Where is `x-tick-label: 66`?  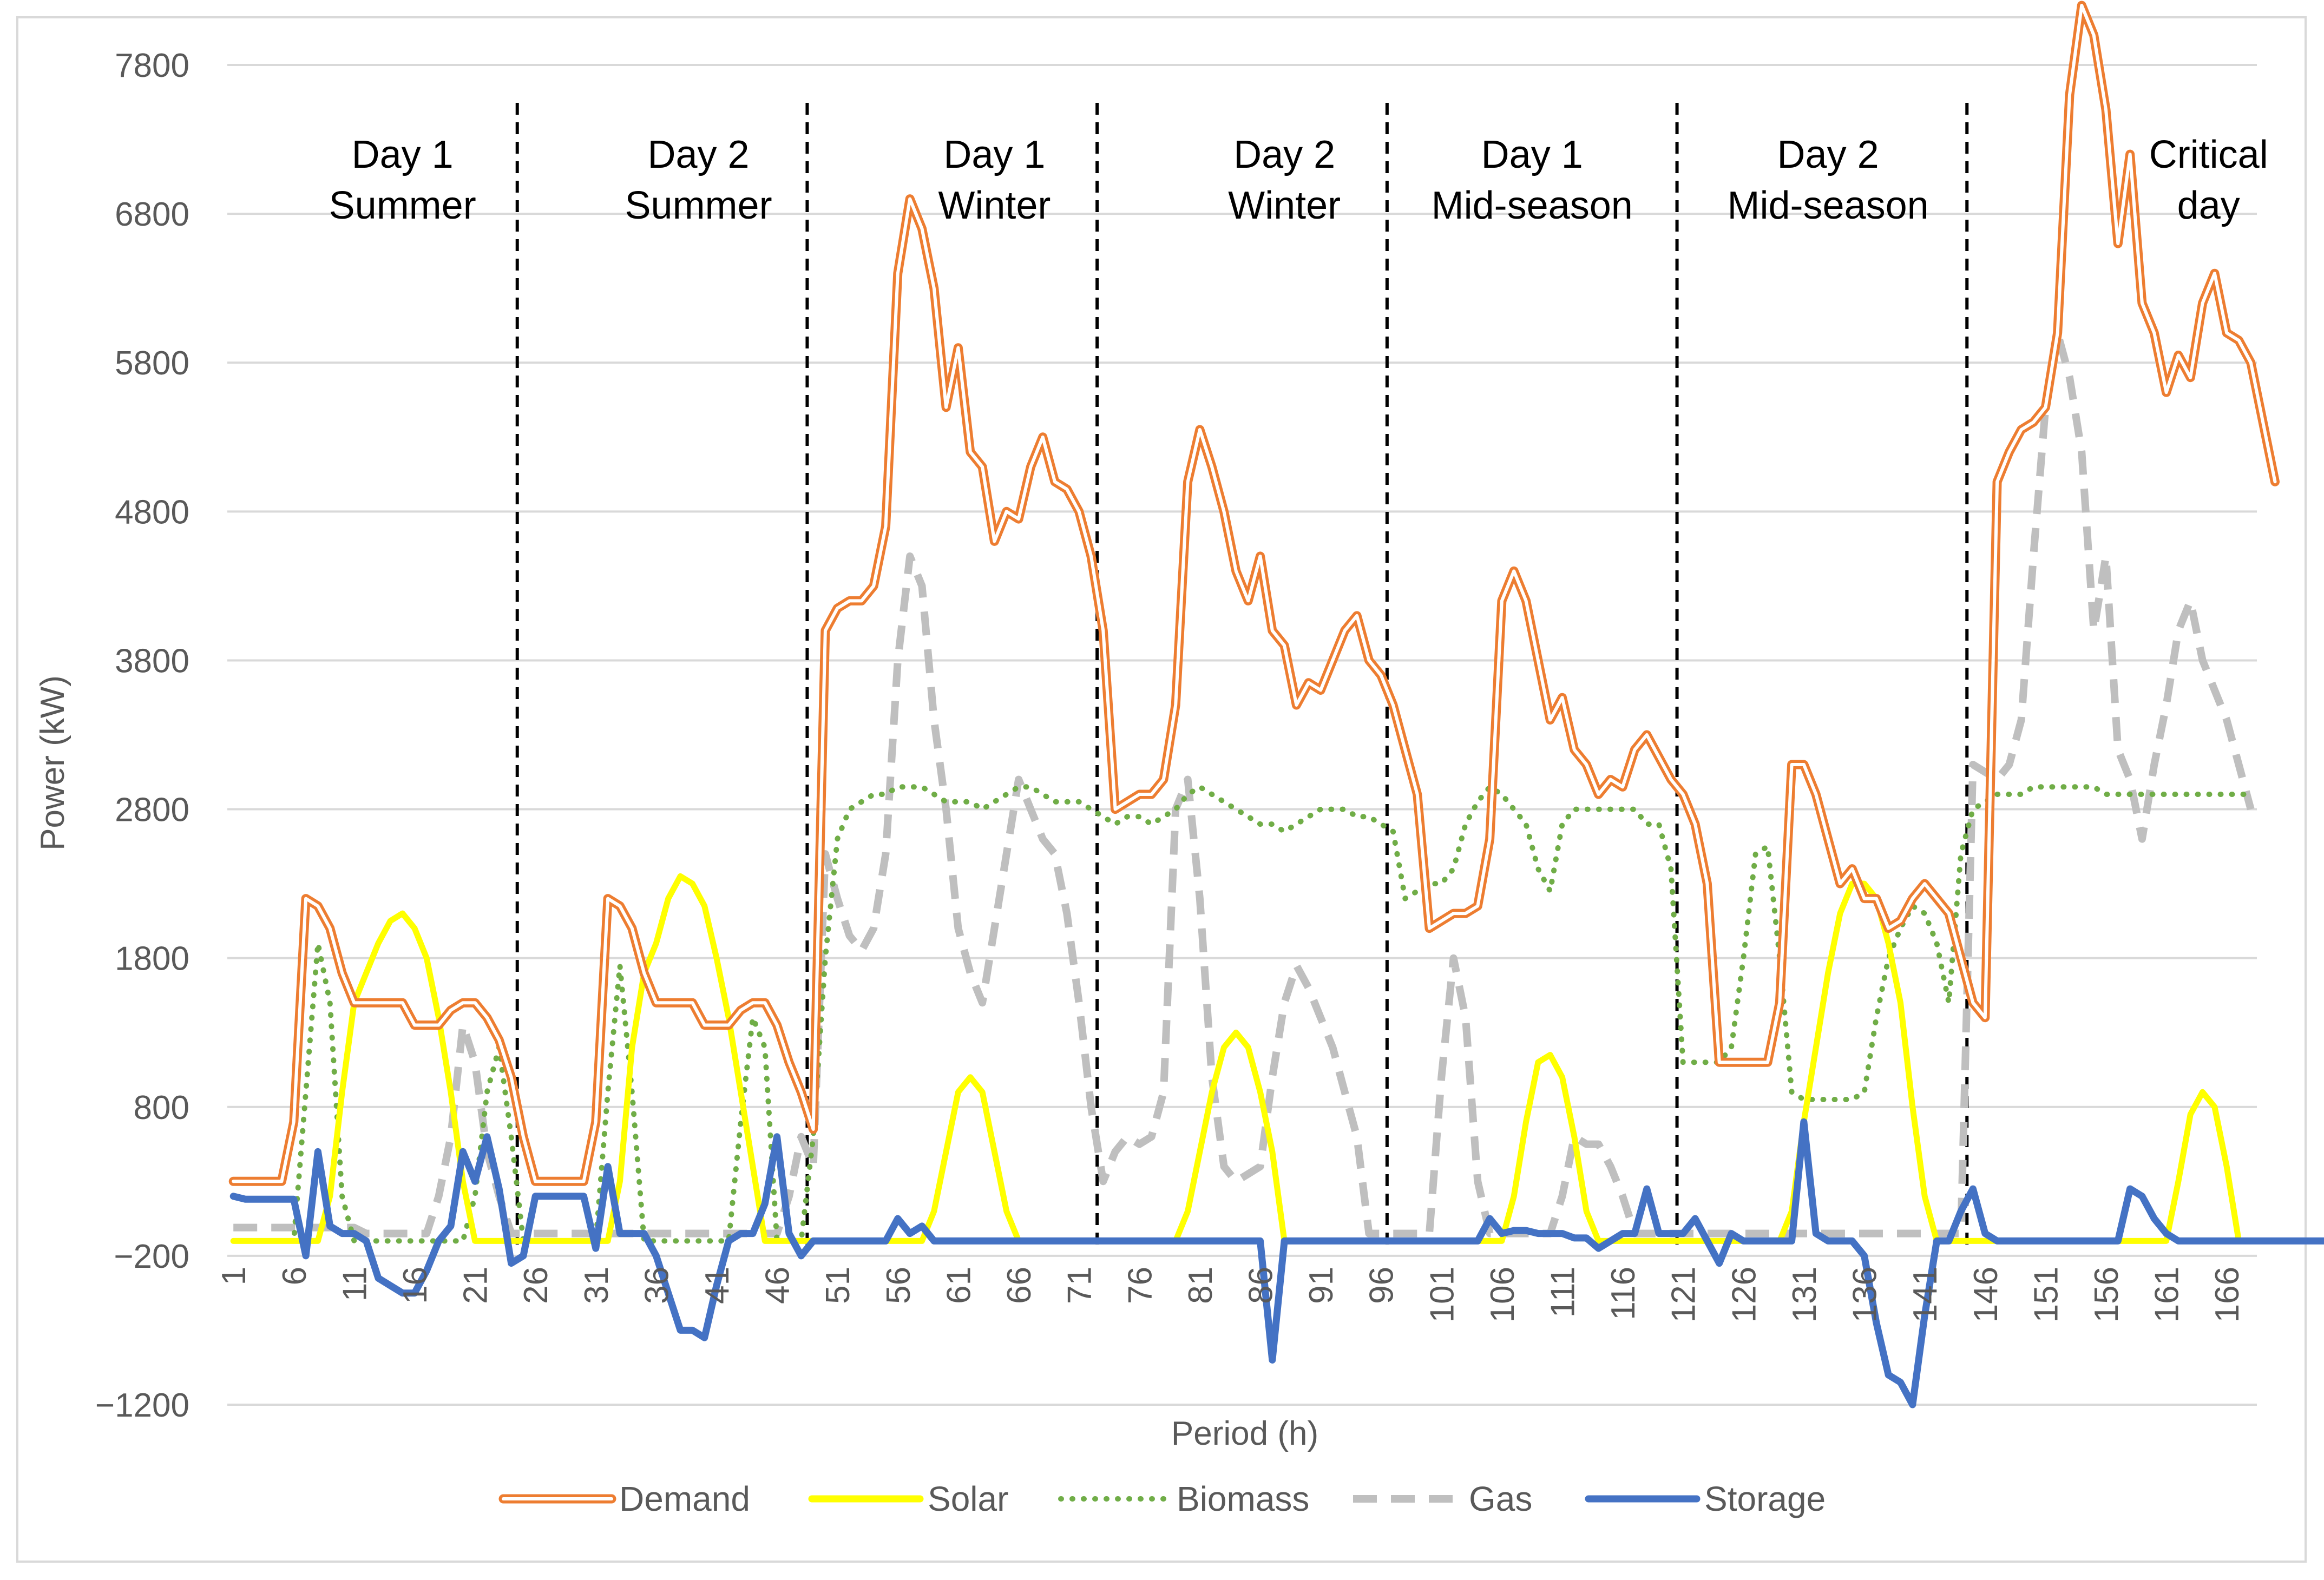 x-tick-label: 66 is located at coordinates (1020, 1286).